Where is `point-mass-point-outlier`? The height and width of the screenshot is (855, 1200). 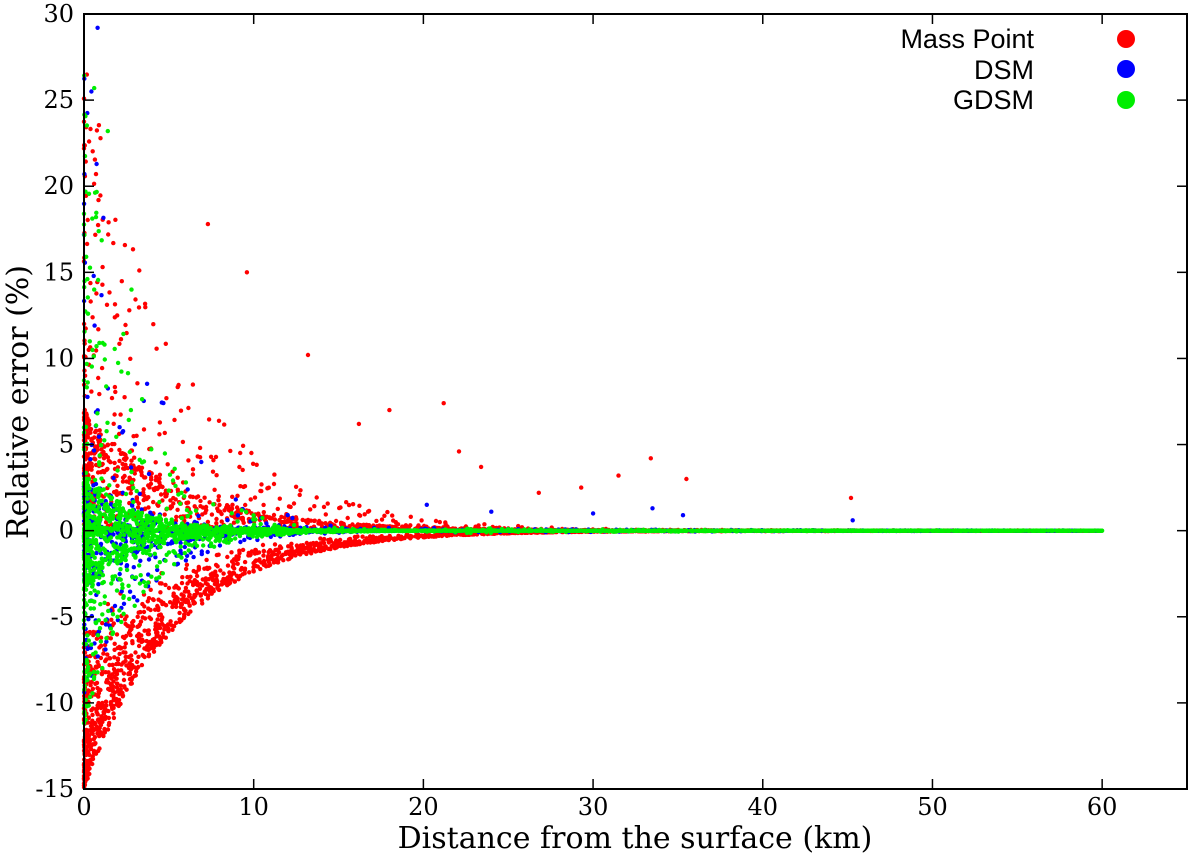 point-mass-point-outlier is located at coordinates (686, 479).